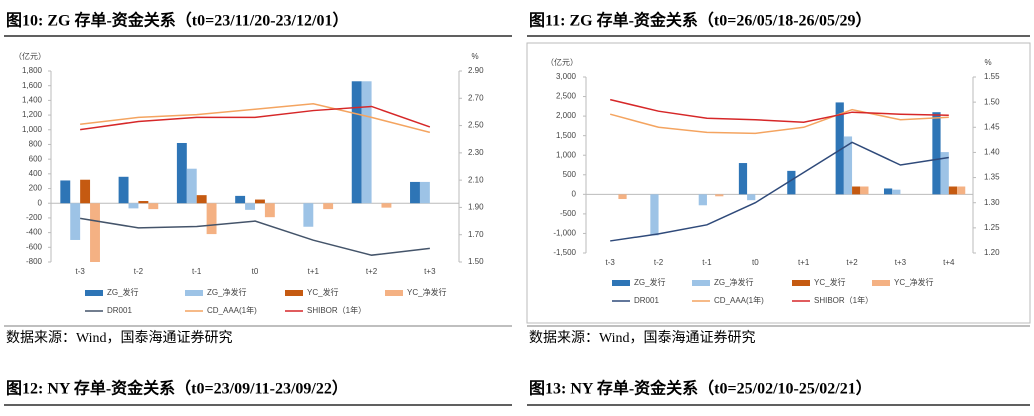 The width and height of the screenshot is (1034, 416). I want to click on y2-axis-label: %, so click(987, 62).